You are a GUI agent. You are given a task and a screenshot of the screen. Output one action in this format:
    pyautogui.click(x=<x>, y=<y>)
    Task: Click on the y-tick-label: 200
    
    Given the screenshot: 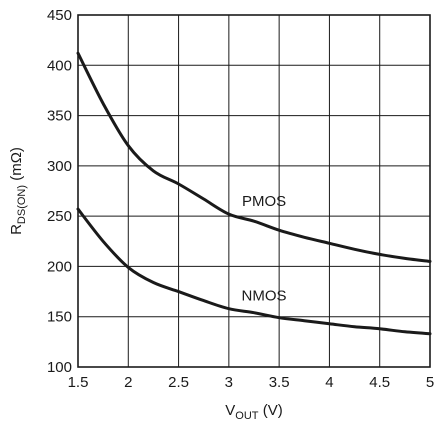 What is the action you would take?
    pyautogui.click(x=59, y=266)
    